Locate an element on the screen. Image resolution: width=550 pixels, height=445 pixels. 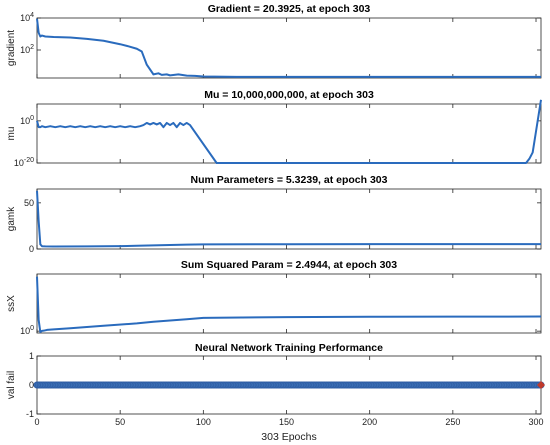
x-tick-label: 200 is located at coordinates (369, 422).